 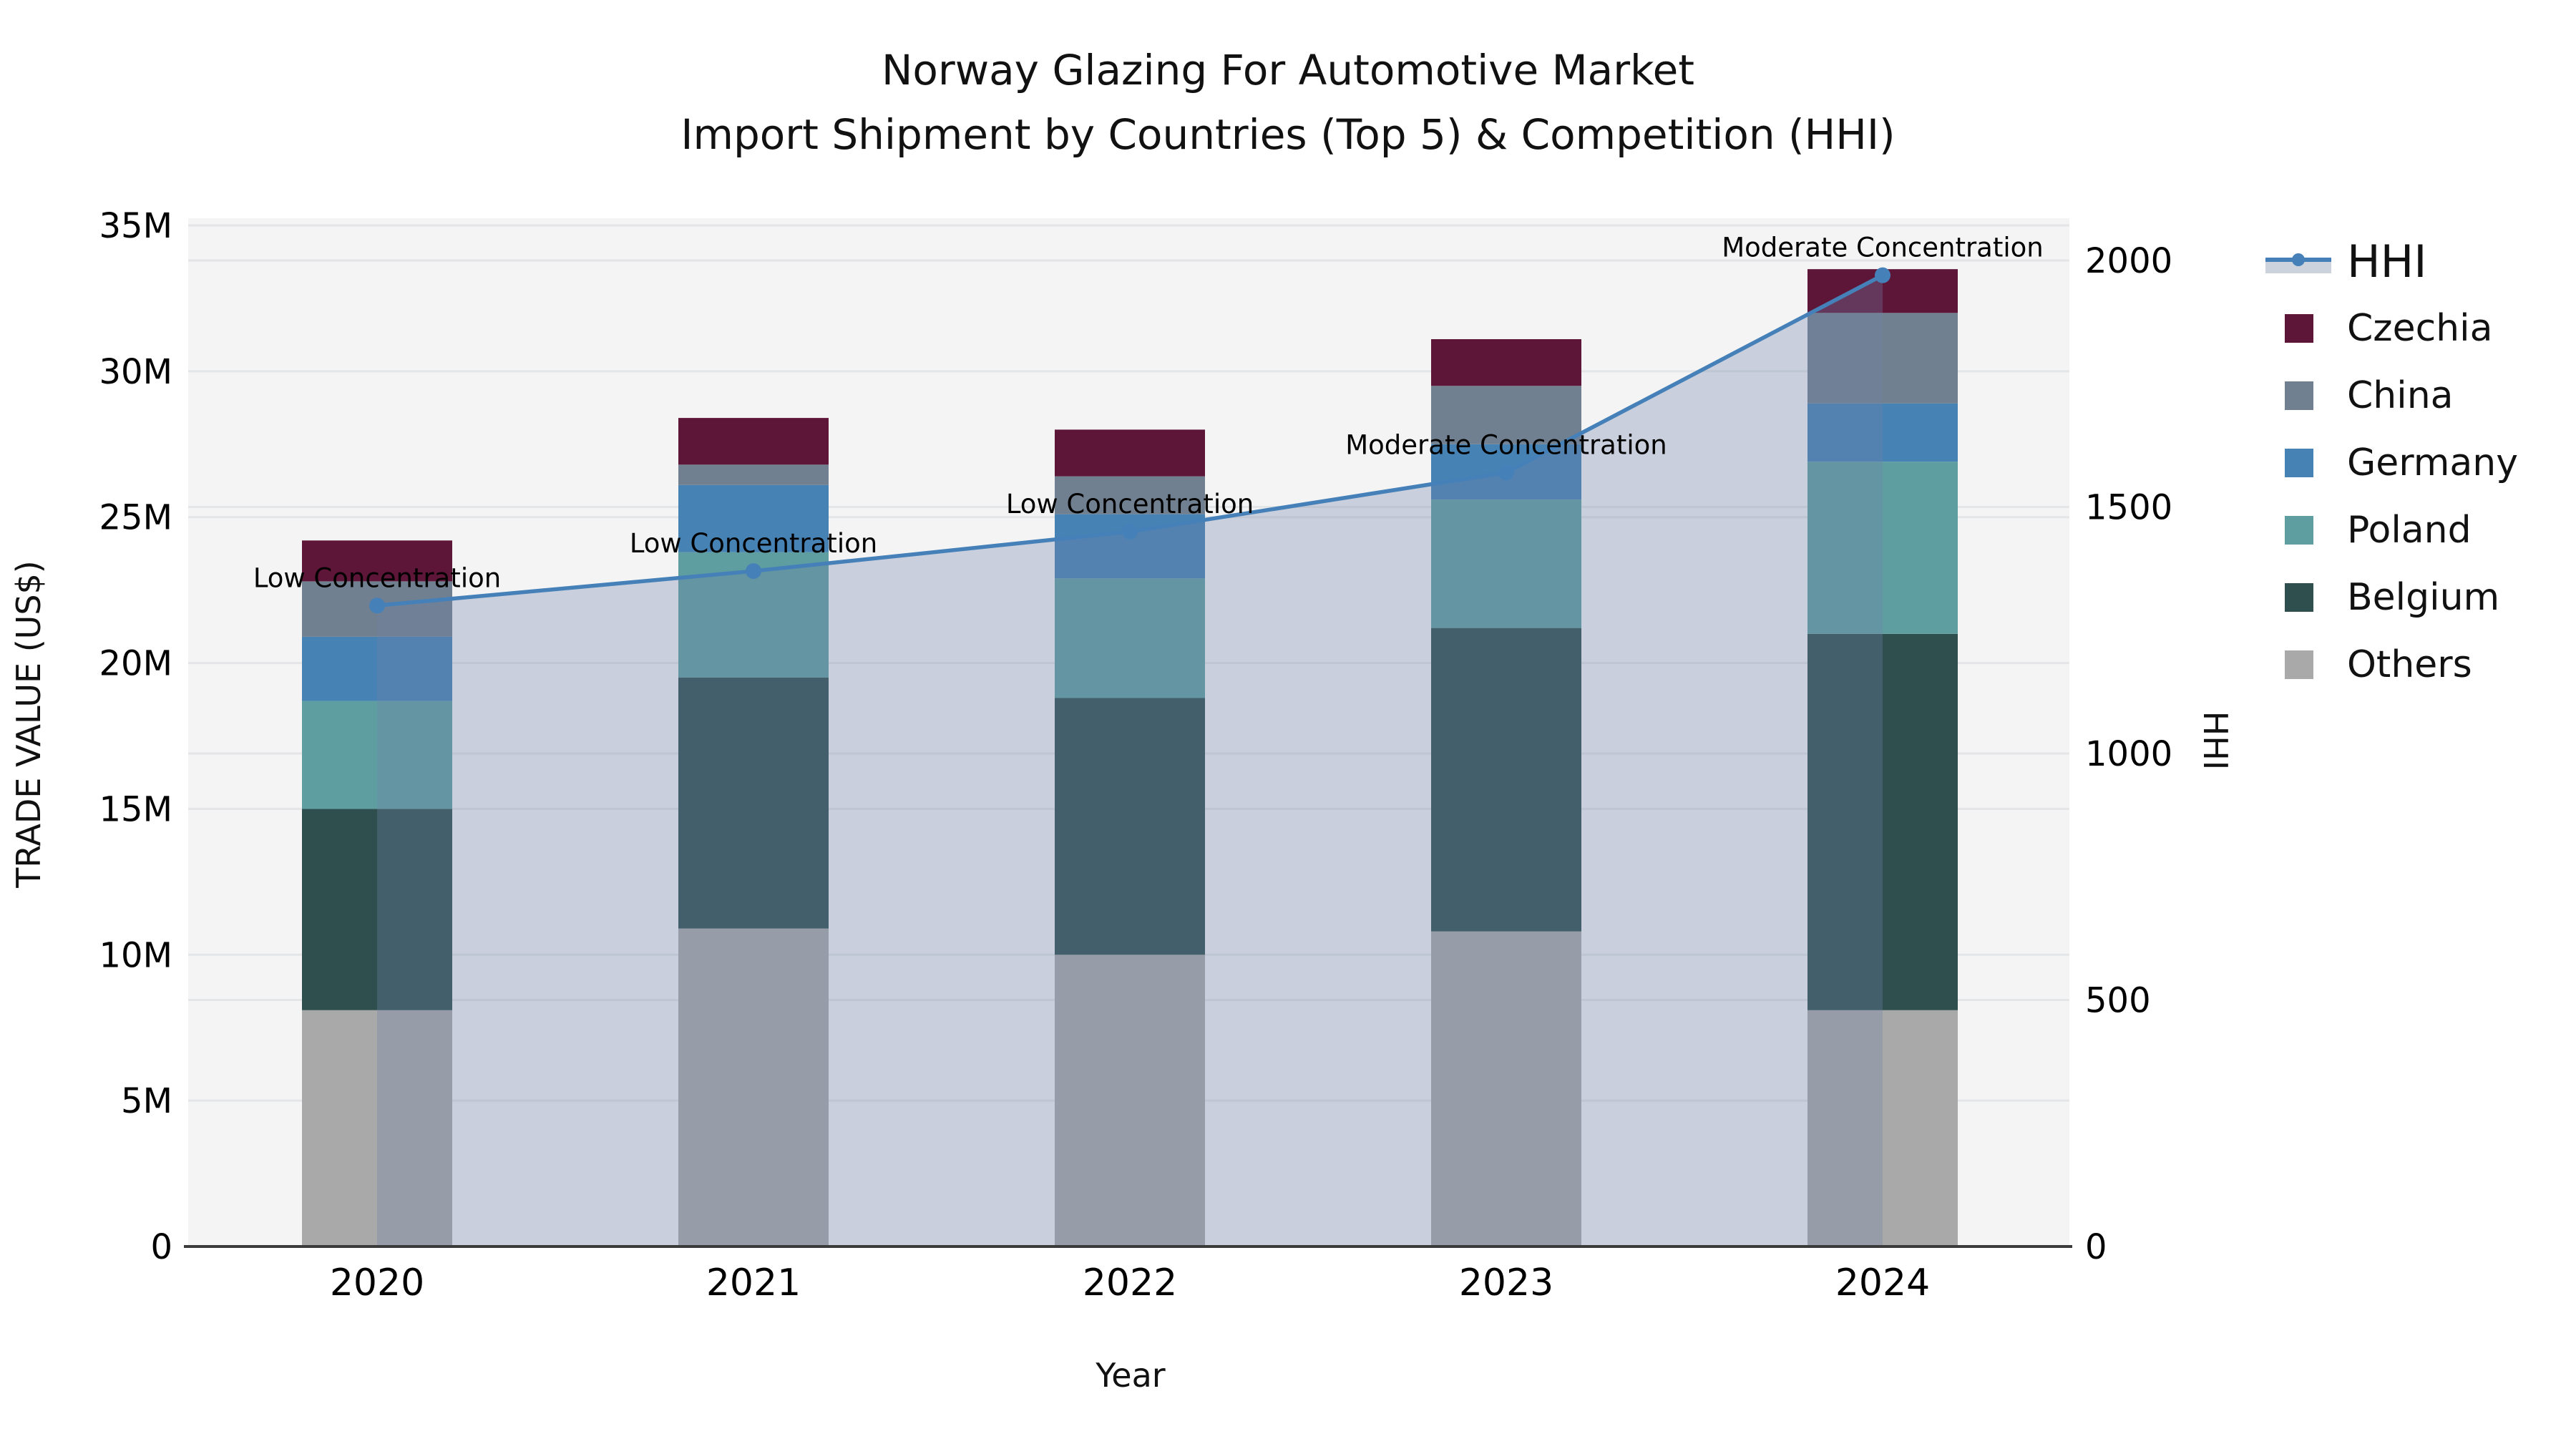 What do you see at coordinates (1882, 822) in the screenshot?
I see `bar-segment-2024-belgium` at bounding box center [1882, 822].